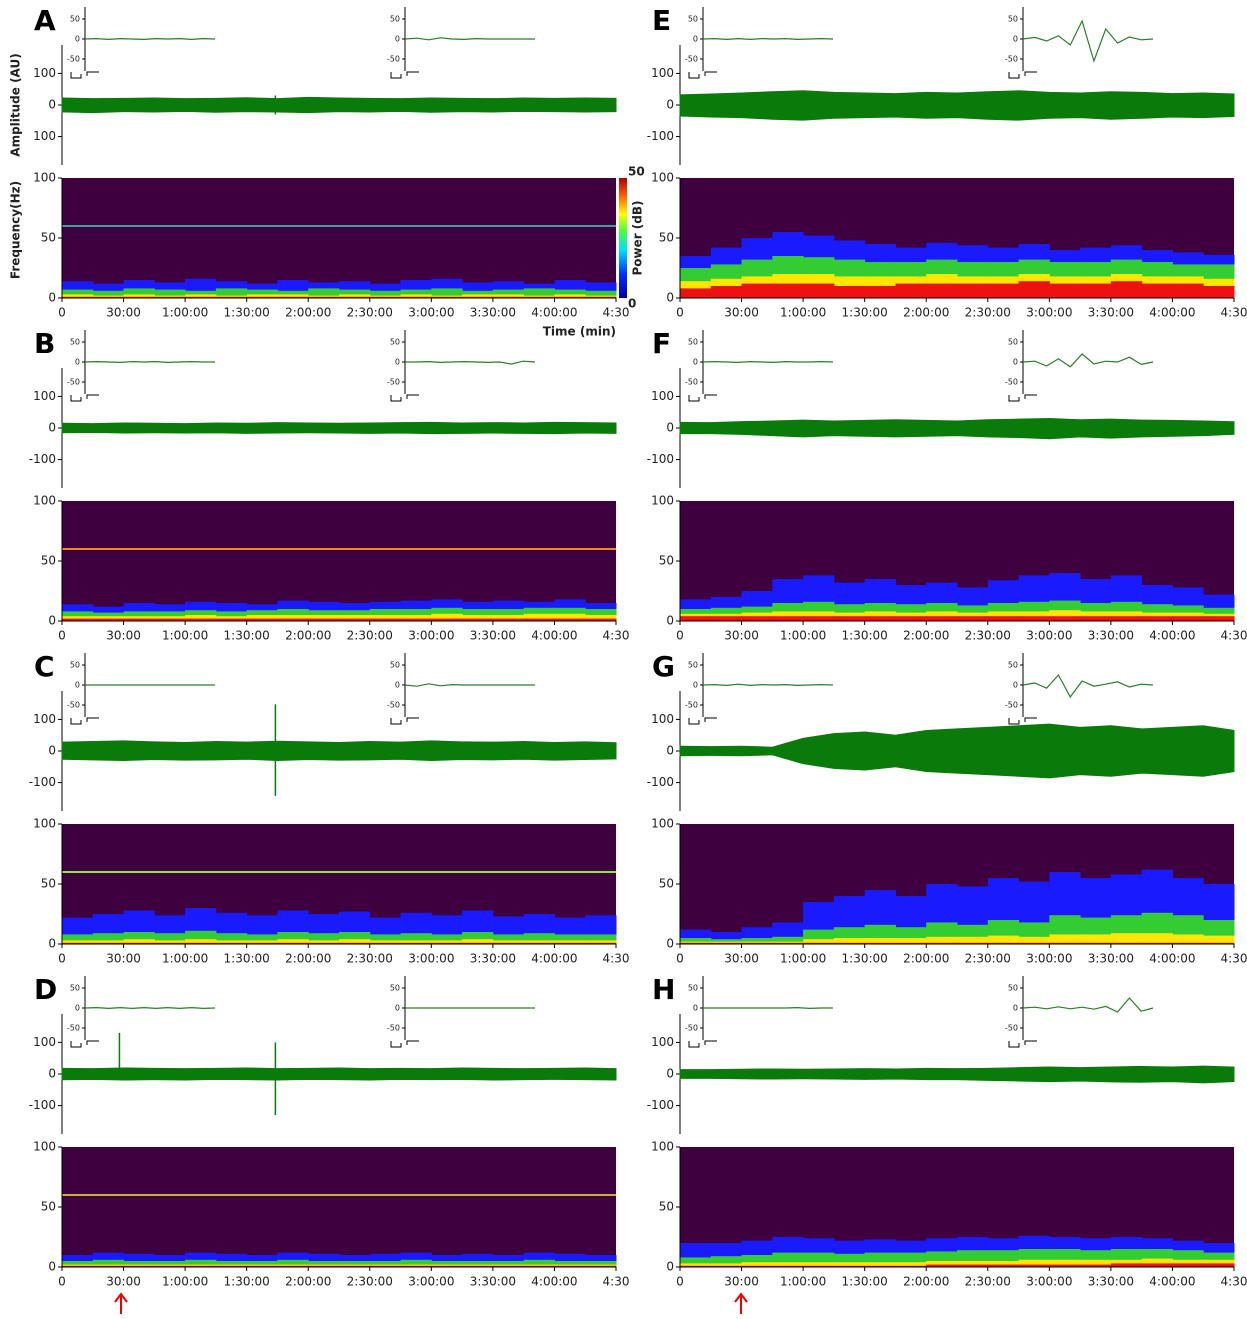 The width and height of the screenshot is (1247, 1319). I want to click on inset-trace, so click(768, 362).